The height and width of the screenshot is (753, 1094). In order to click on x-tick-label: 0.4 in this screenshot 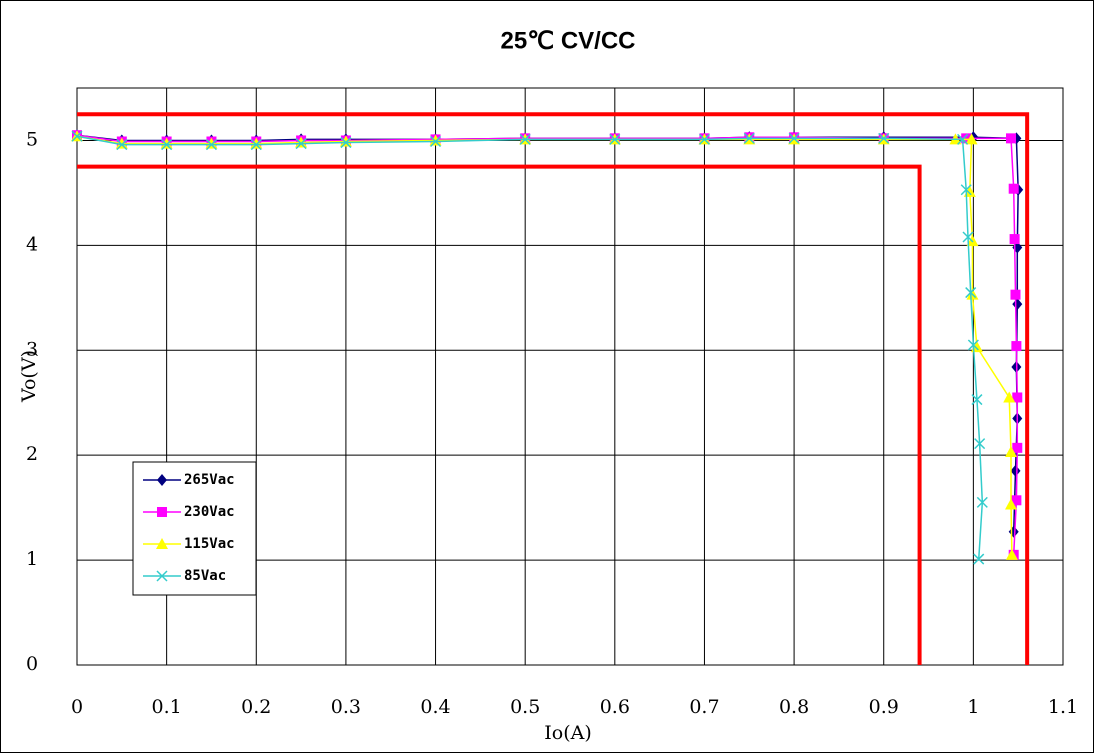, I will do `click(435, 707)`.